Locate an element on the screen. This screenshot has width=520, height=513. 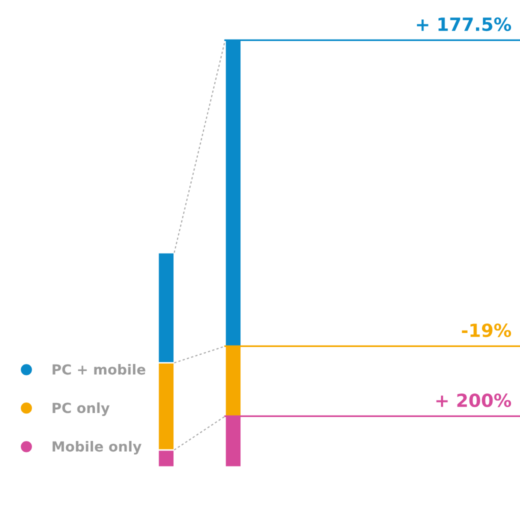
annotation: + 200% is located at coordinates (474, 400).